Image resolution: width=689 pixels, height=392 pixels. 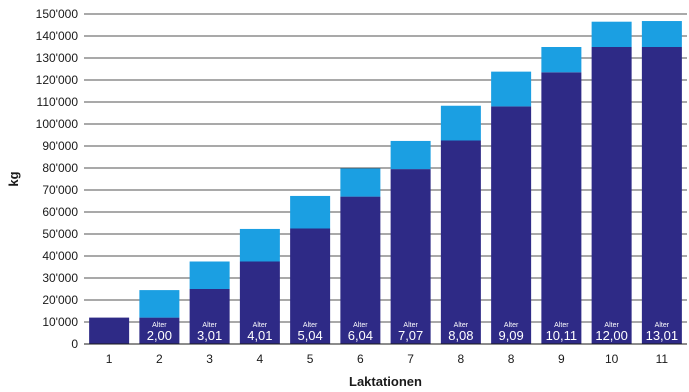 What do you see at coordinates (410, 335) in the screenshot?
I see `bar-label-age: 7,07` at bounding box center [410, 335].